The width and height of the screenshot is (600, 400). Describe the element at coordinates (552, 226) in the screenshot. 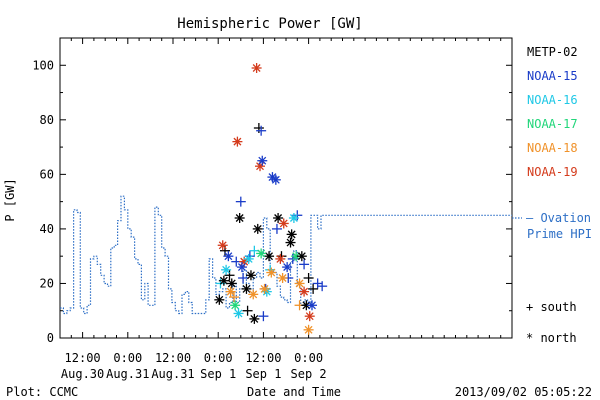

I see `ovation-label: — Ovation Prime HPI` at that location.